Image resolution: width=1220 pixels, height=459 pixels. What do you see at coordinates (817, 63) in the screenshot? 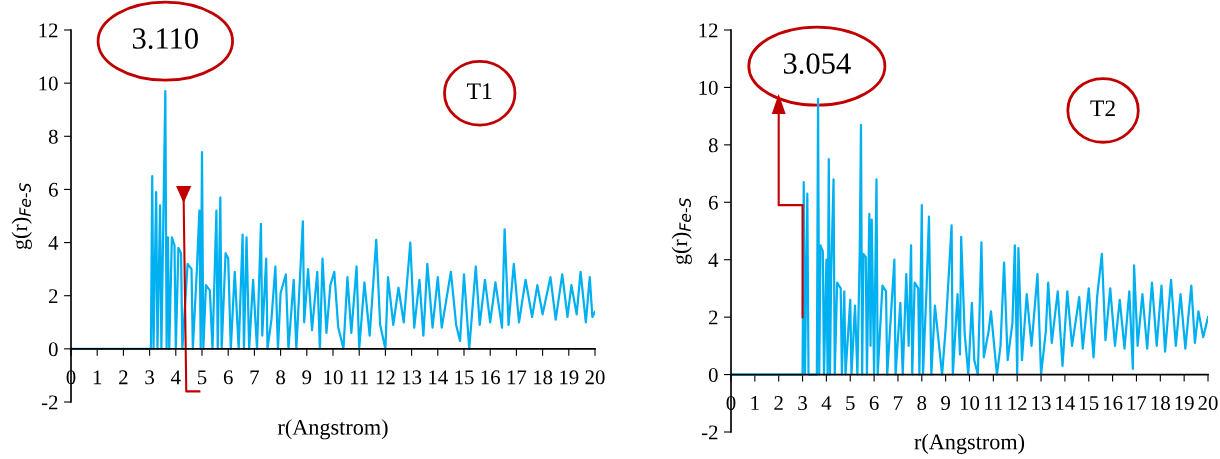
I see `annotation: 3.054` at bounding box center [817, 63].